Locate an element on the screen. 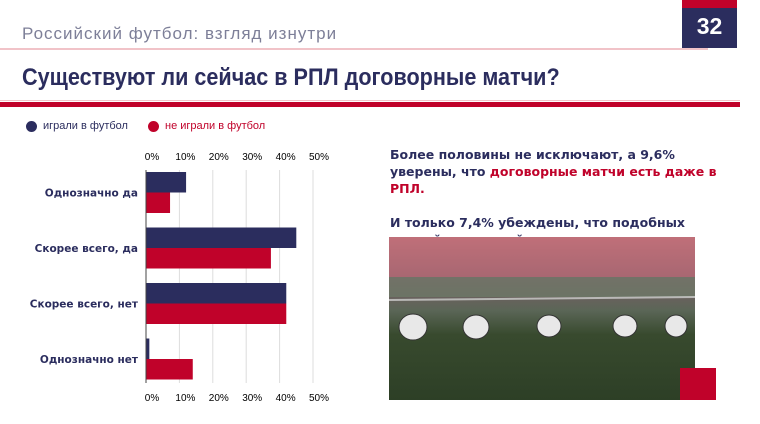  category-label: Скорее всего, да is located at coordinates (86, 249).